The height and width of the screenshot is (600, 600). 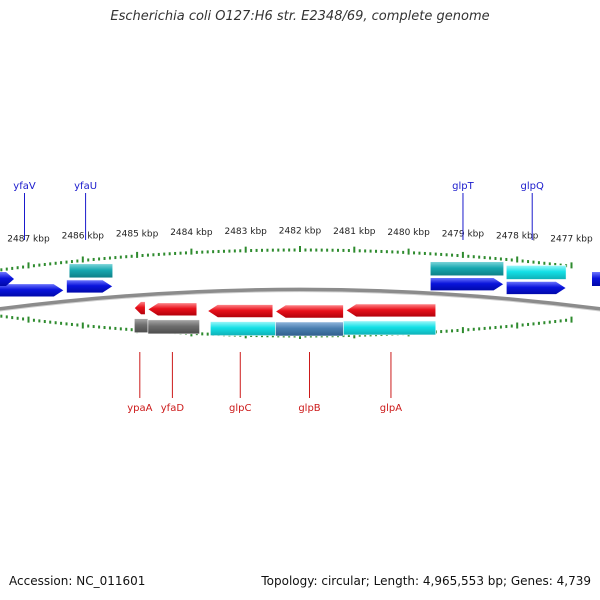 I want to click on glpQ-cyan-feature, so click(x=536, y=272).